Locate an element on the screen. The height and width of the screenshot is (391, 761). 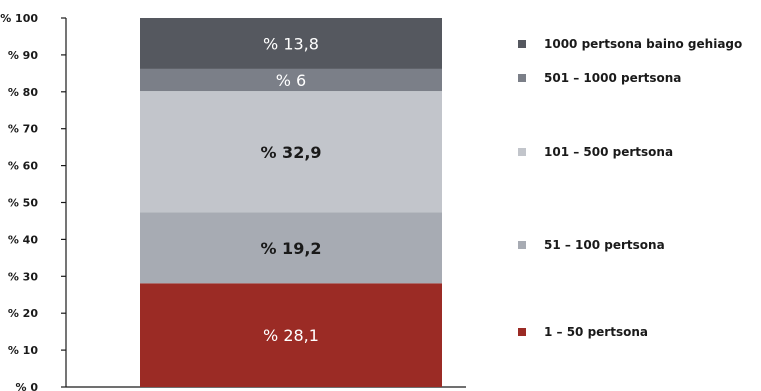
bar-segment-label: % 32,9 is located at coordinates (290, 152).